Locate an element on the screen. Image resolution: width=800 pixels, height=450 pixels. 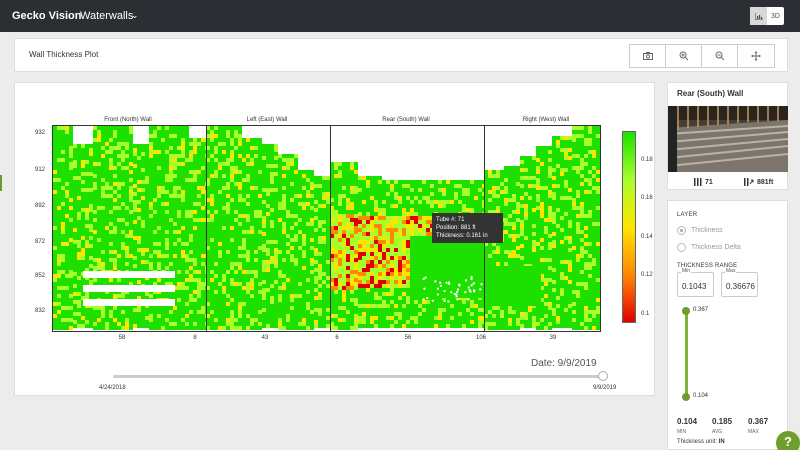
chart-2d-icon is located at coordinates (758, 16).